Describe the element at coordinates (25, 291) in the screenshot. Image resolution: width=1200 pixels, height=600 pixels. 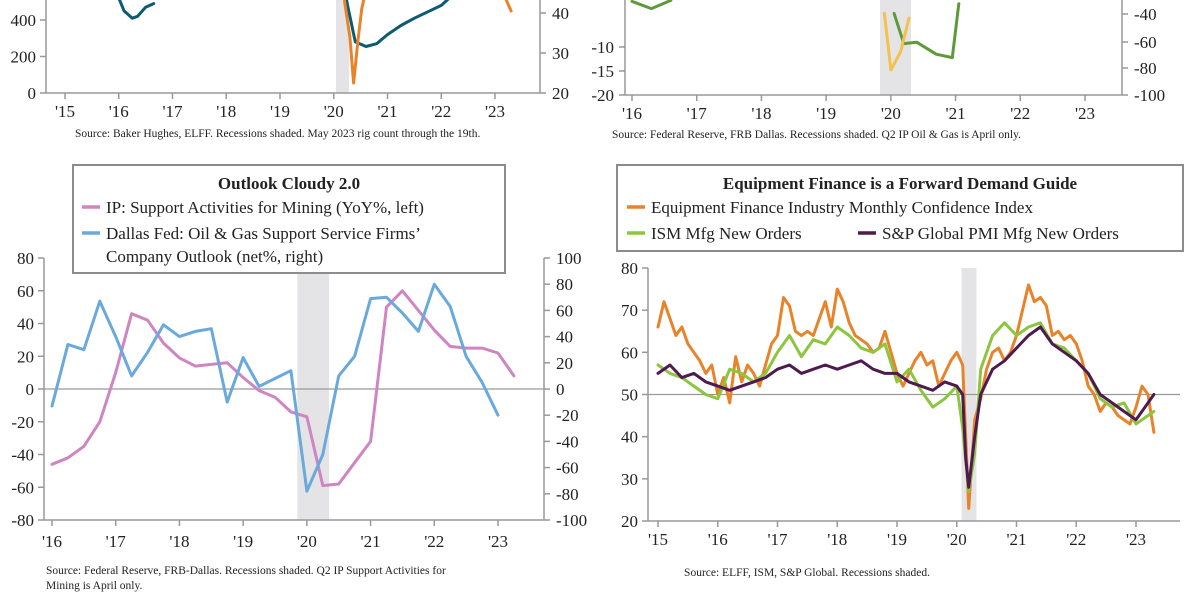
I see `y-left-tick-label: 60` at that location.